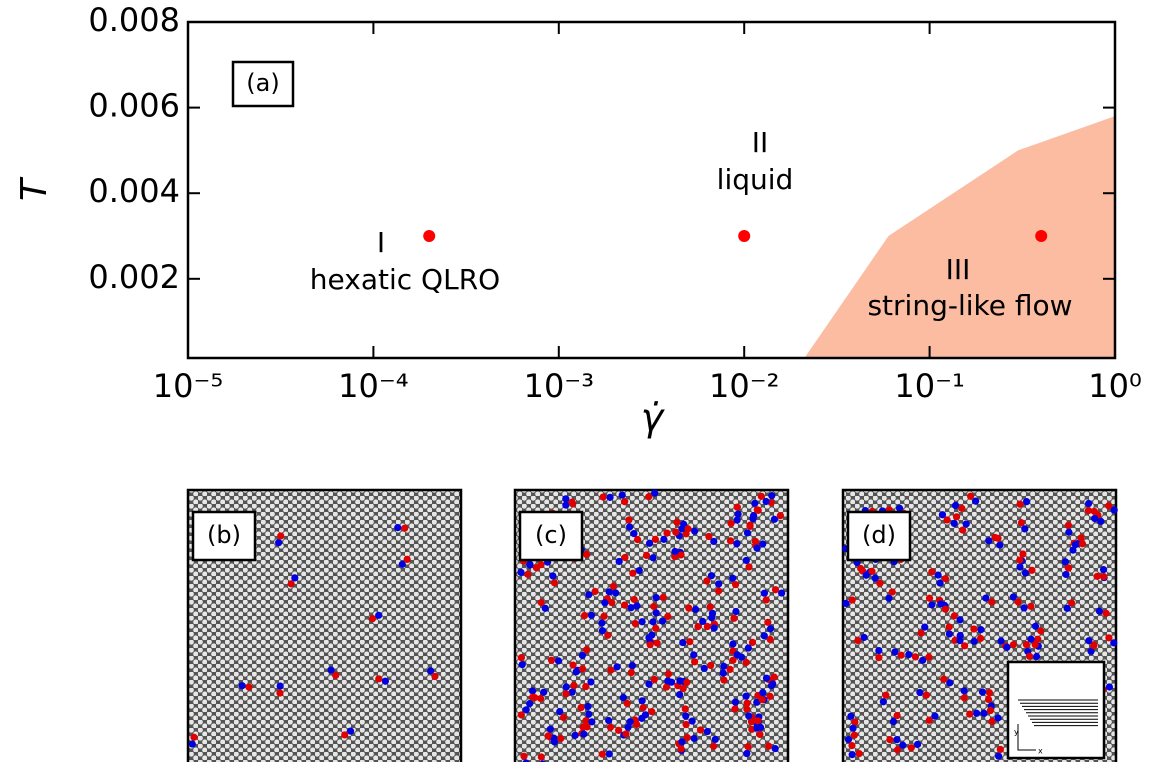 The height and width of the screenshot is (762, 1153). What do you see at coordinates (559, 386) in the screenshot?
I see `x-tick-label: 10⁻³` at bounding box center [559, 386].